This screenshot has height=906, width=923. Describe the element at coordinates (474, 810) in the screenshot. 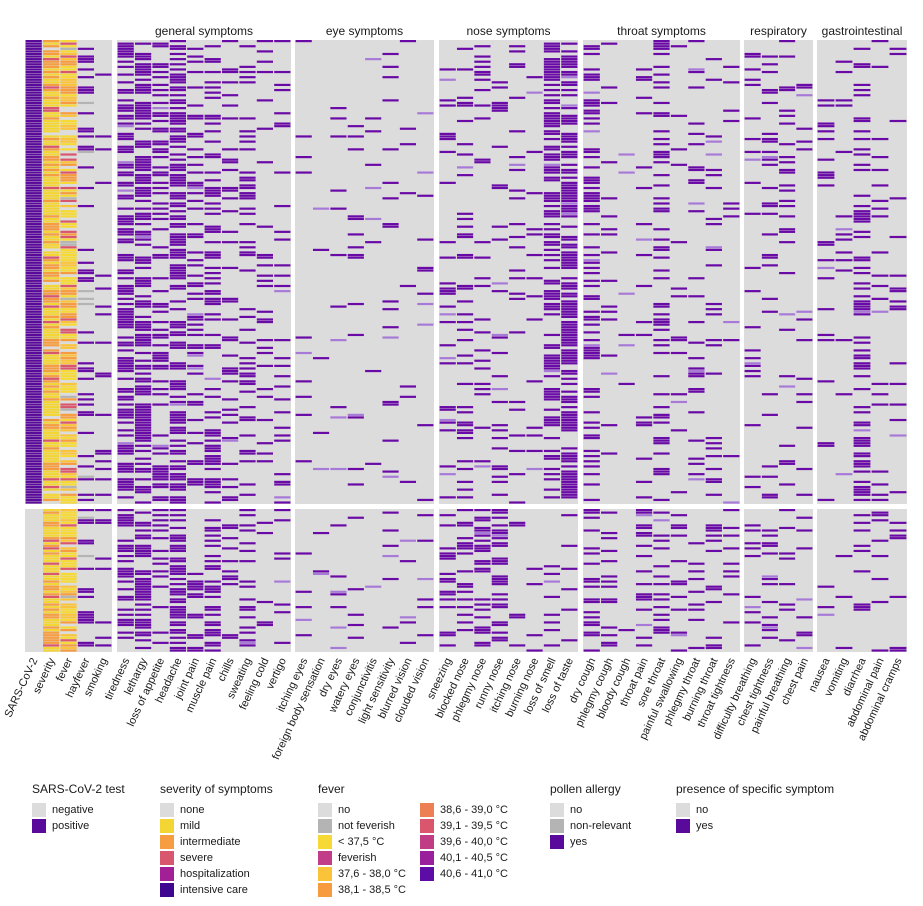

I see `legend-label: 38,6 - 39,0 °C` at that location.